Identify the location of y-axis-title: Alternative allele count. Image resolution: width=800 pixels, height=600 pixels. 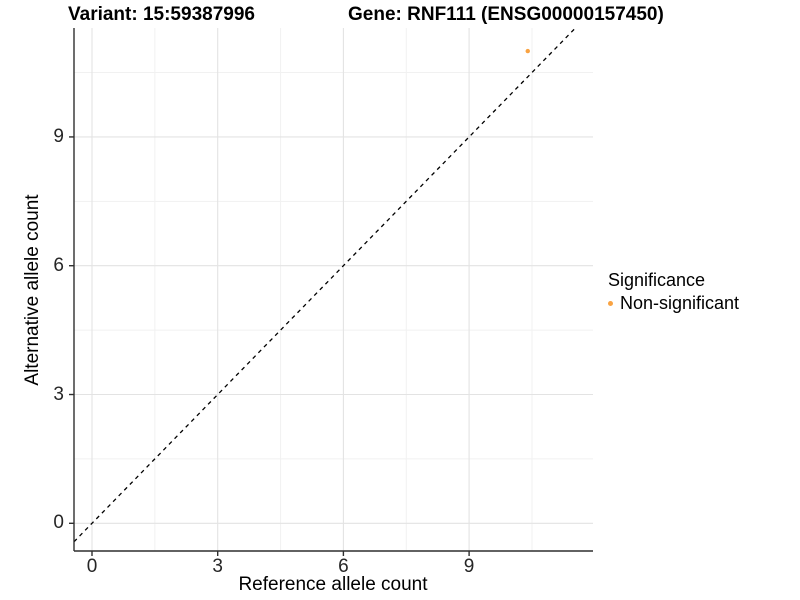
(32, 290).